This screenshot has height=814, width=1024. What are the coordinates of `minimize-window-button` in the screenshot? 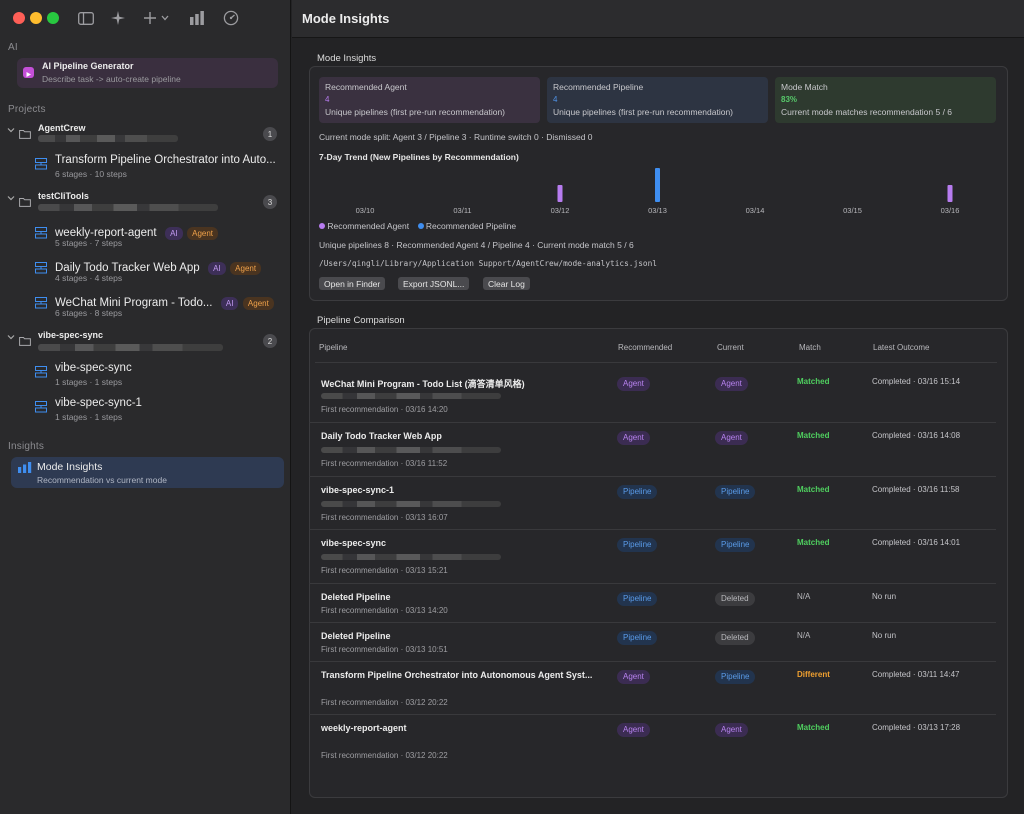 It's located at (36, 18).